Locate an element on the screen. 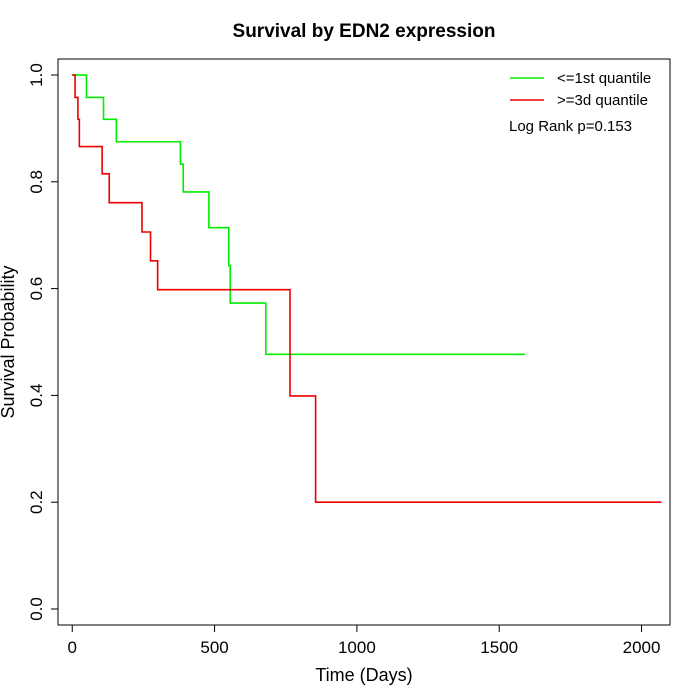 The width and height of the screenshot is (700, 700). x-axis: 0 500 1000 1500 2000 is located at coordinates (364, 640).